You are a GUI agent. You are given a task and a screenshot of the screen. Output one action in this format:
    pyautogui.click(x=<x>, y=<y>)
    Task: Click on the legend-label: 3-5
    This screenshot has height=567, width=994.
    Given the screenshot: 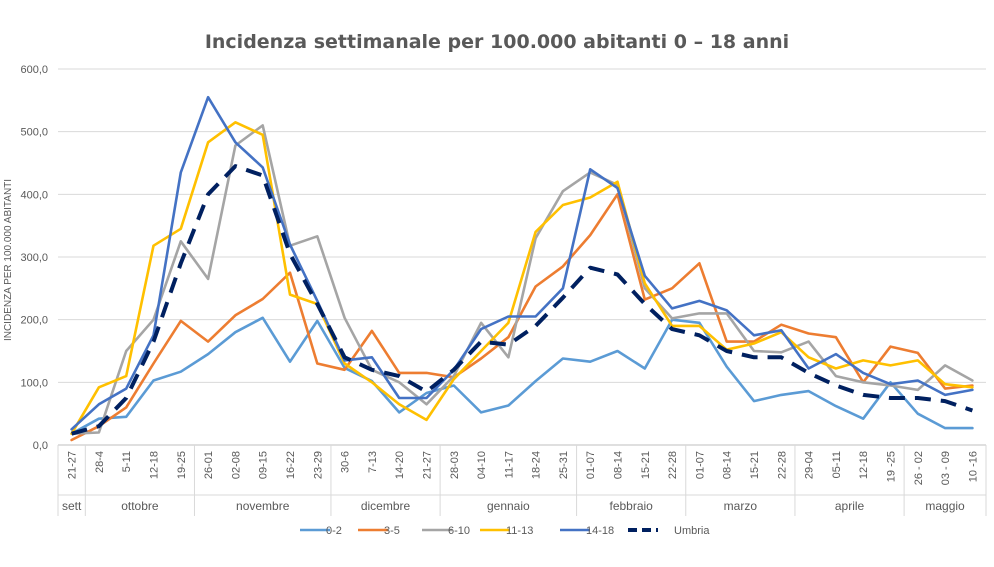 What is the action you would take?
    pyautogui.click(x=392, y=531)
    